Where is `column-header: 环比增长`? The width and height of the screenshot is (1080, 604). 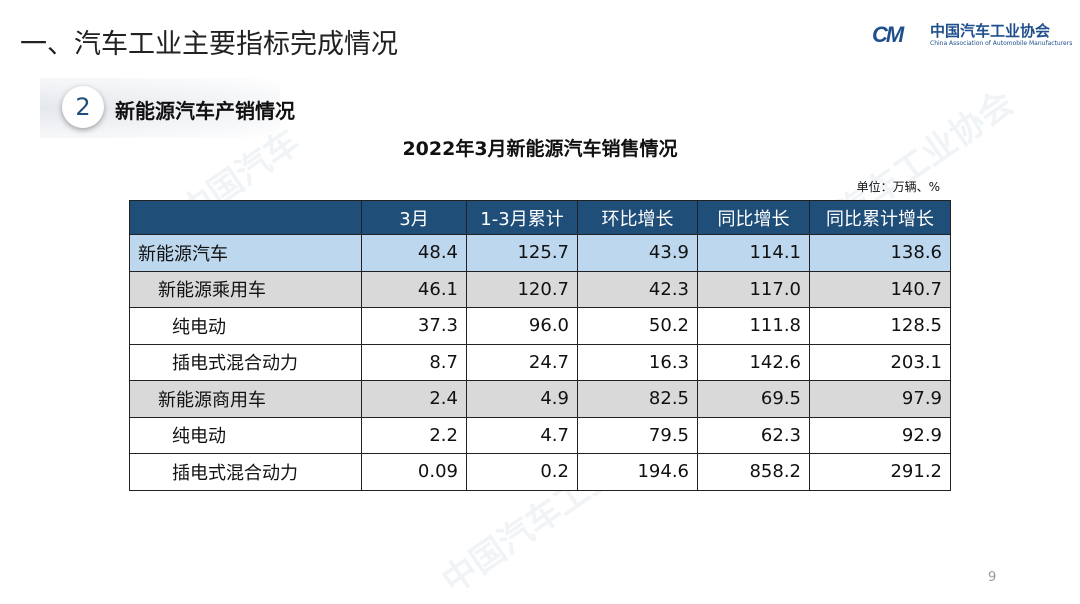 column-header: 环比增长 is located at coordinates (637, 217).